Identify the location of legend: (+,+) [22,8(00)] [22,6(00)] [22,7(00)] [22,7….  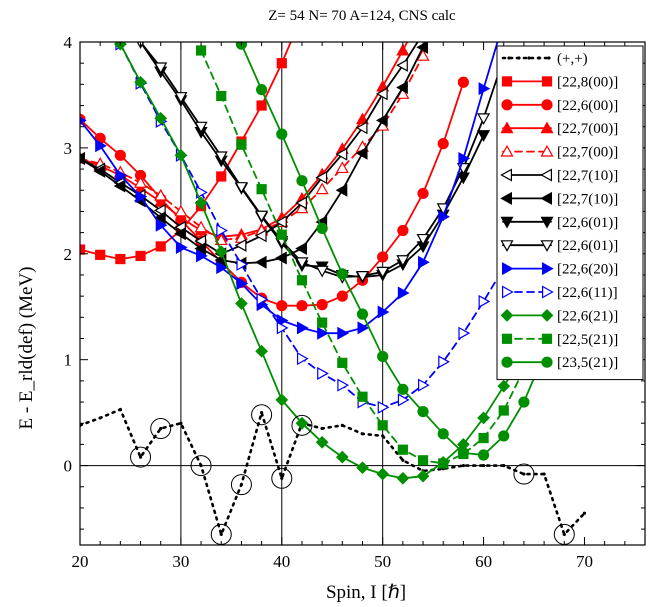
(570, 213).